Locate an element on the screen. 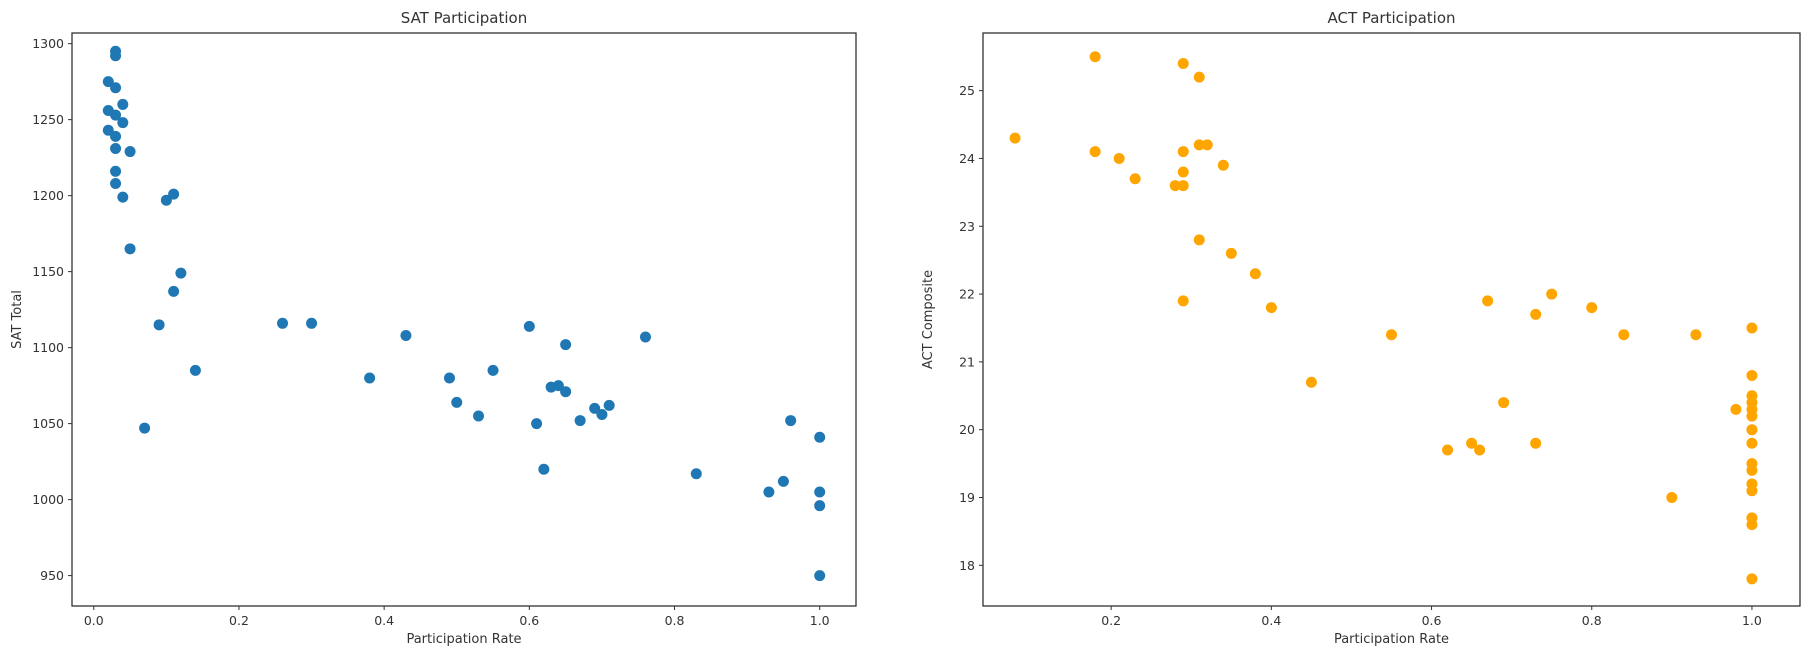  act-x-tick-label: 1.0 is located at coordinates (1752, 620).